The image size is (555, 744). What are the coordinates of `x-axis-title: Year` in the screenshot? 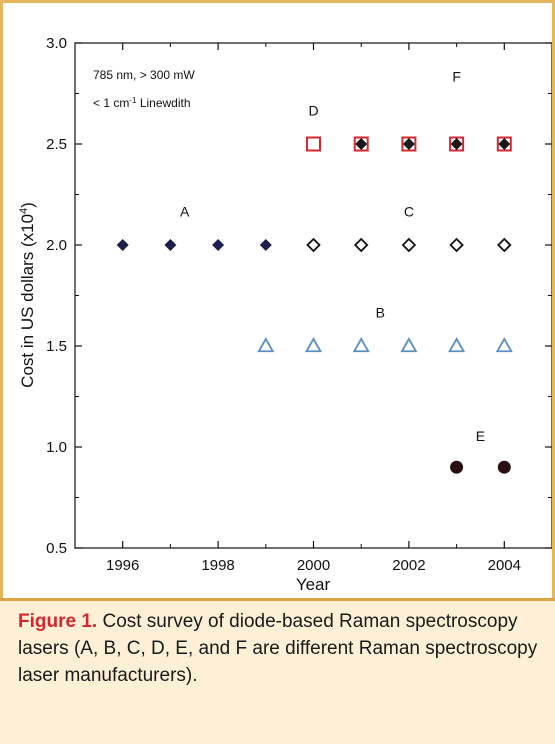 It's located at (313, 584).